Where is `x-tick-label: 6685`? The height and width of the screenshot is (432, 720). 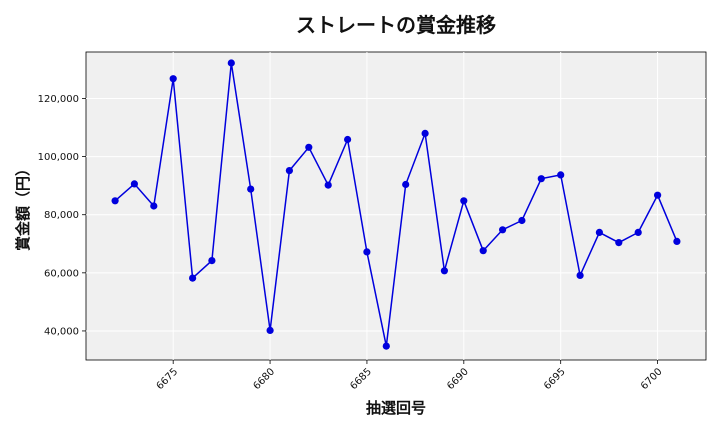 x-tick-label: 6685 is located at coordinates (361, 379).